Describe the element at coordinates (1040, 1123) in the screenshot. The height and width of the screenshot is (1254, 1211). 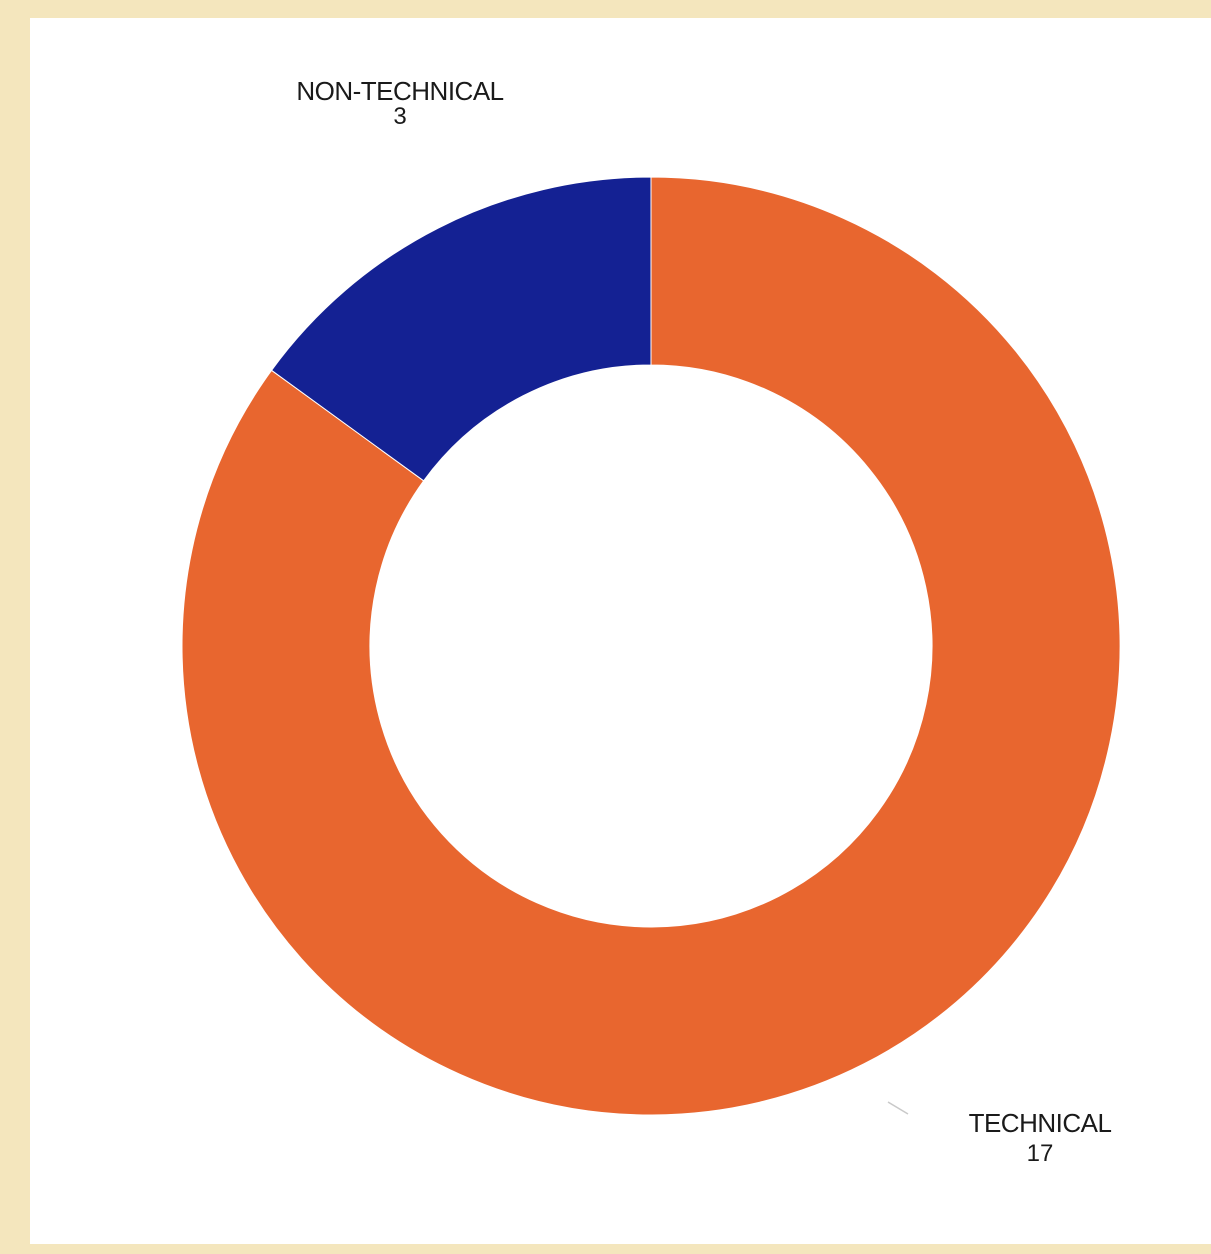
I see `technical-label-name: TECHNICAL` at that location.